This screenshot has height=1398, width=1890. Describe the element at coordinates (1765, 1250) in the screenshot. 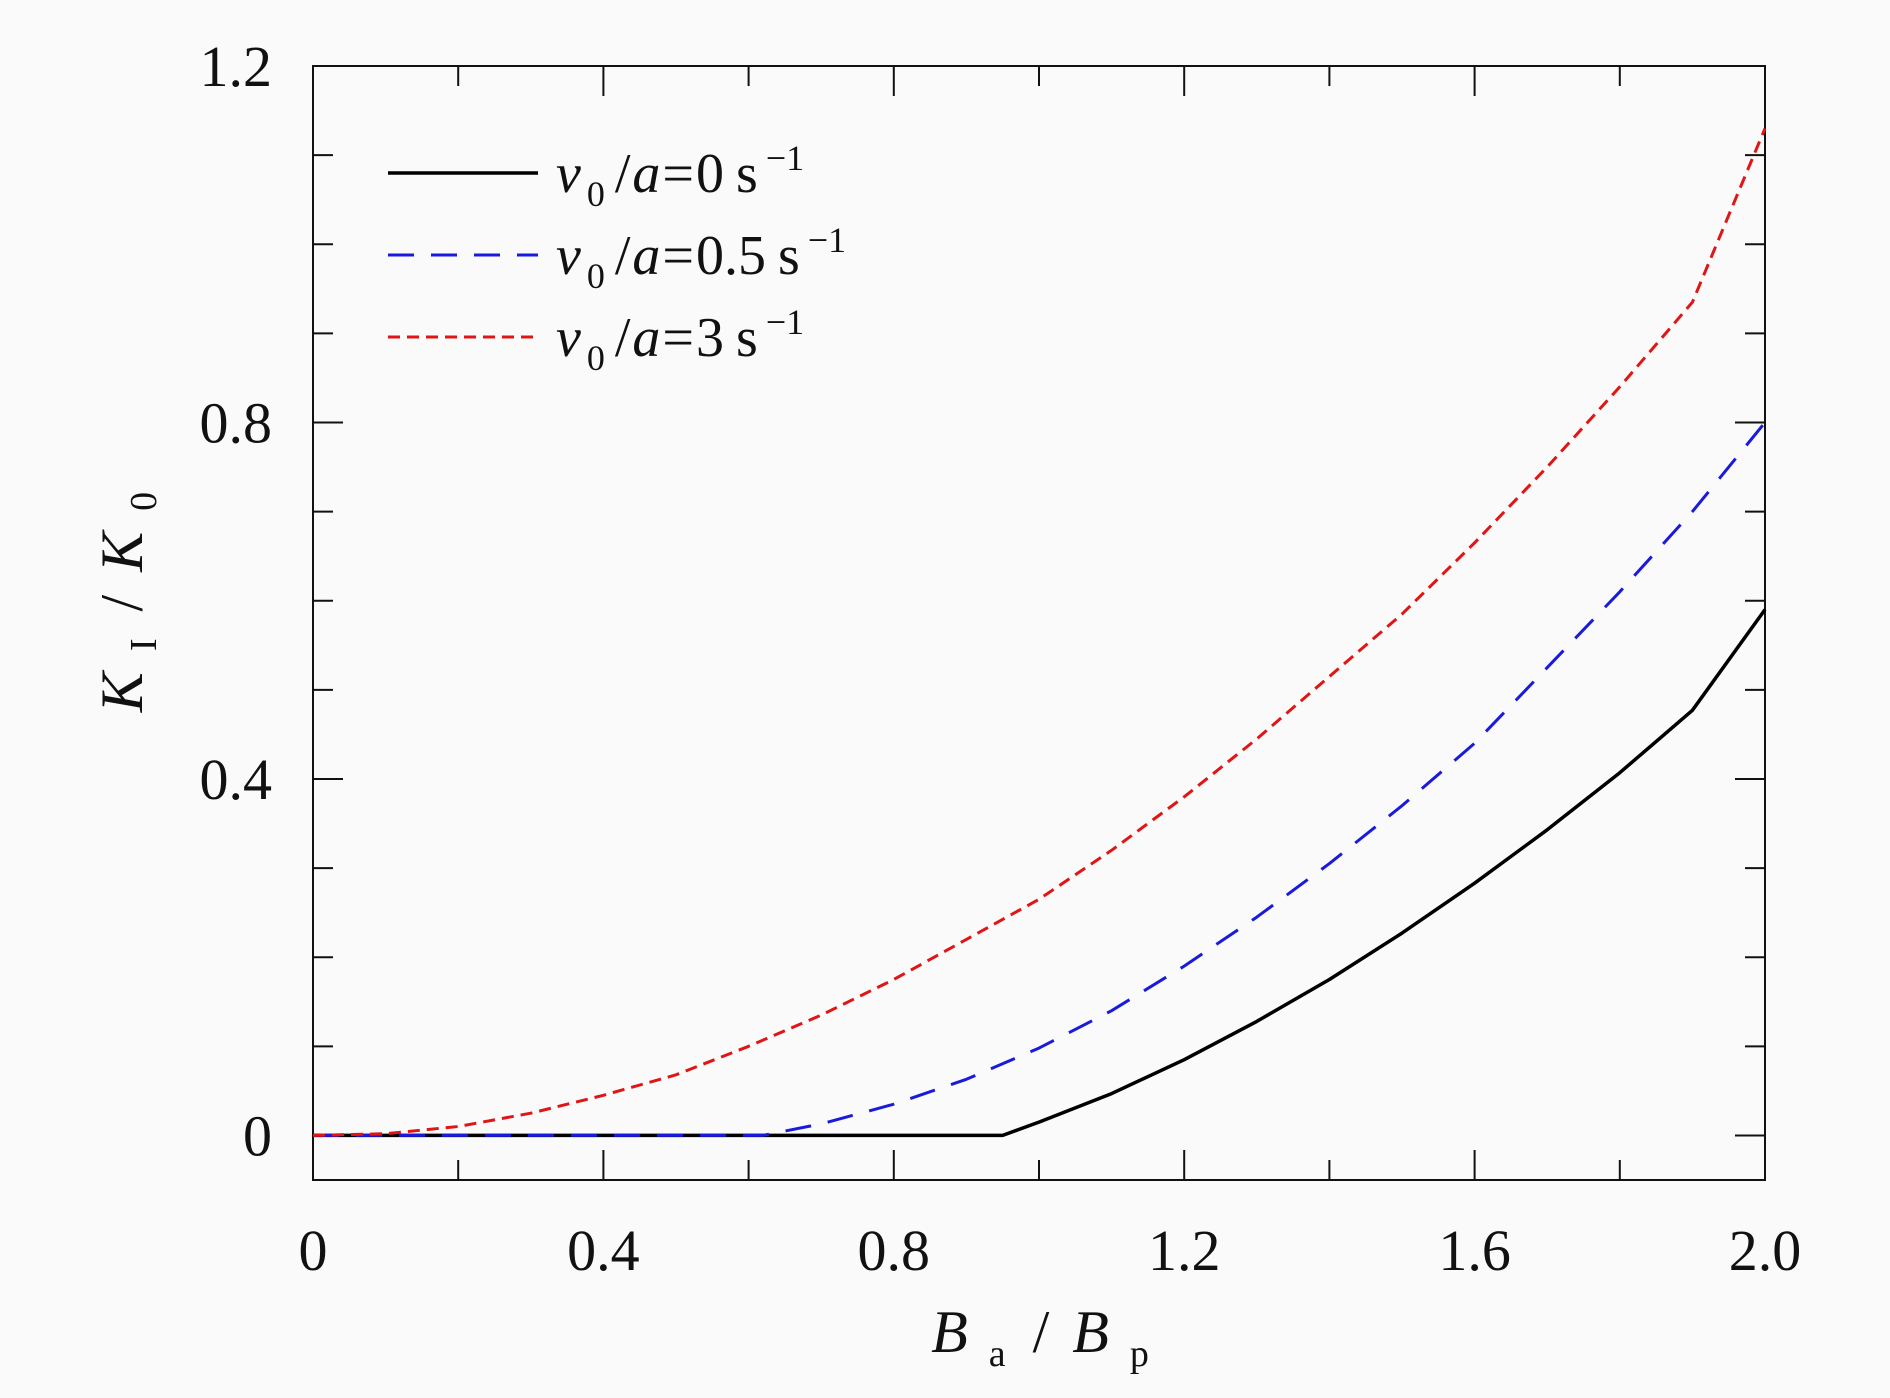

I see `x-tick-label: 2.0` at that location.